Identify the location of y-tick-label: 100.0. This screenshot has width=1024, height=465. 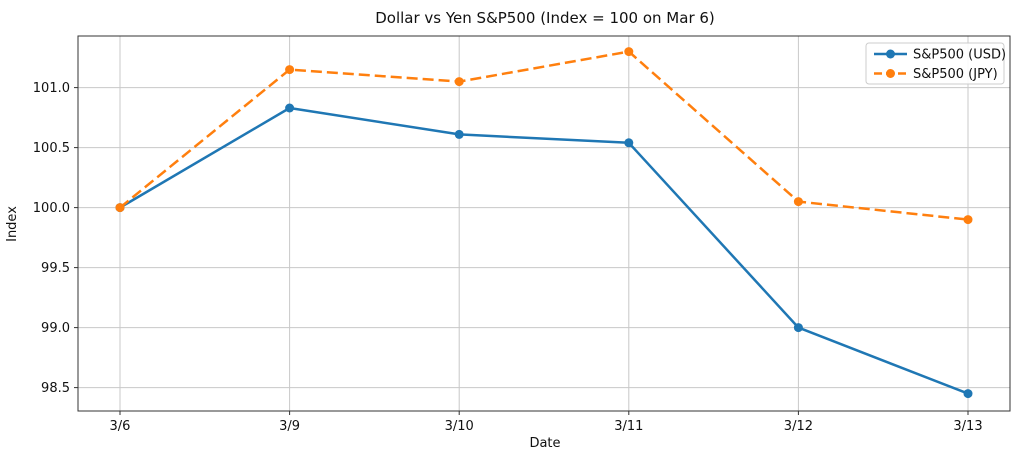
(51, 208).